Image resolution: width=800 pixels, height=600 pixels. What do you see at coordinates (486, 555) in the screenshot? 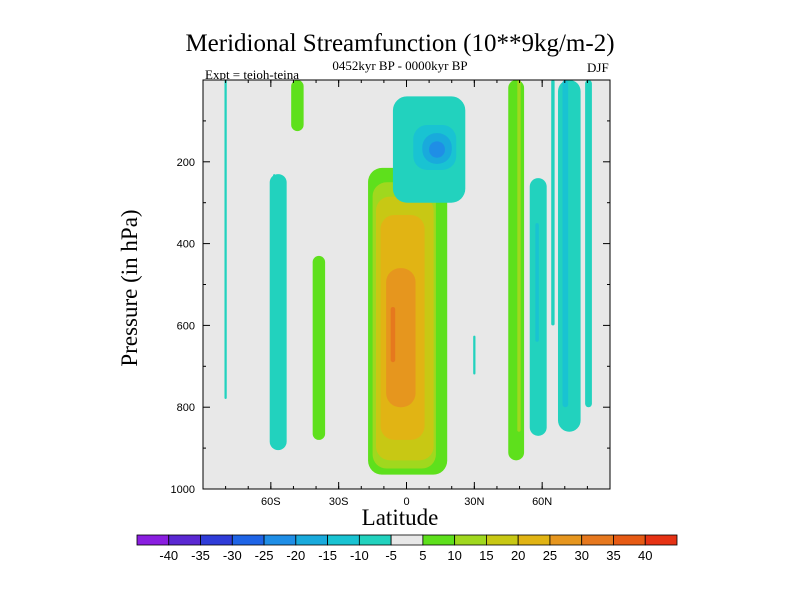
I see `colorbar-label: 15` at bounding box center [486, 555].